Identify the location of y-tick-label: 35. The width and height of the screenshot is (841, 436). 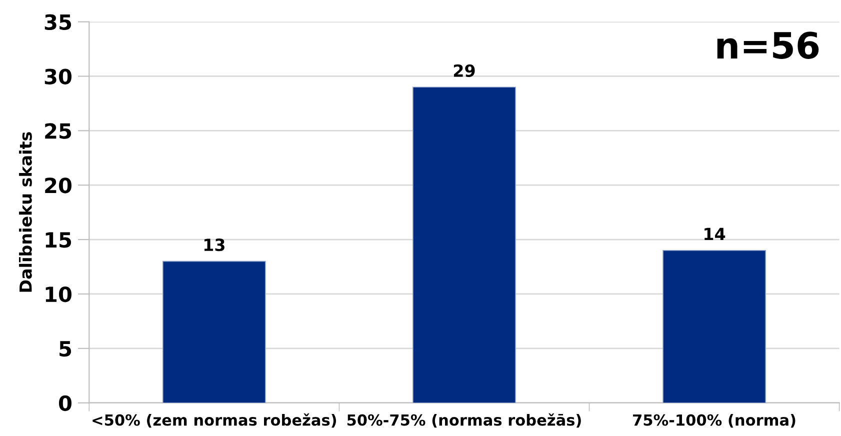
(58, 22).